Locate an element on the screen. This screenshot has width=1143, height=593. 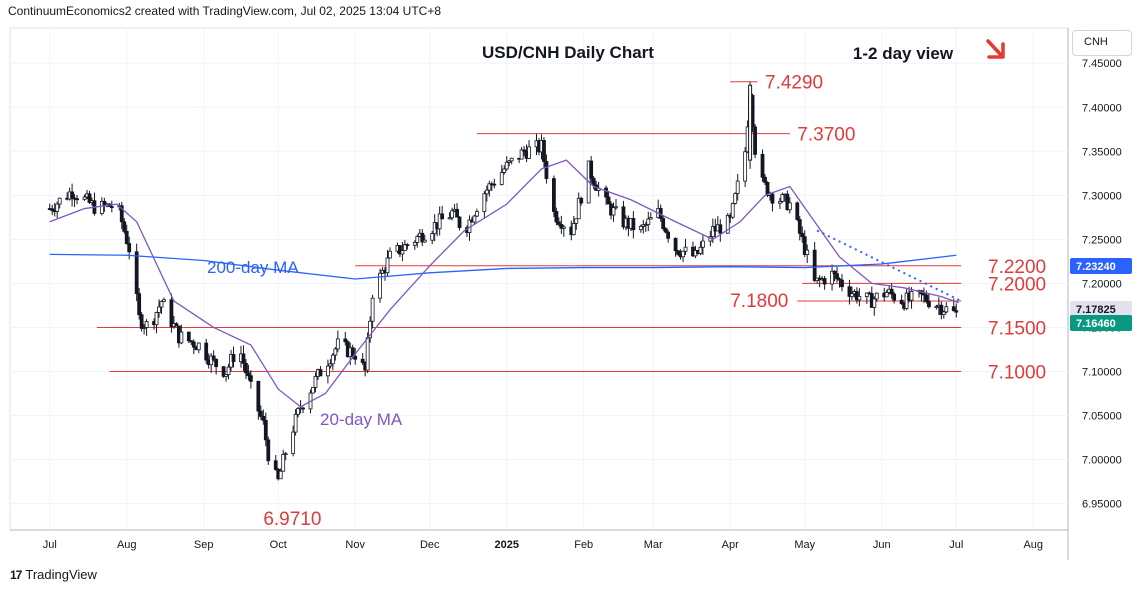
y-tick-label: 7.35000 is located at coordinates (1102, 152).